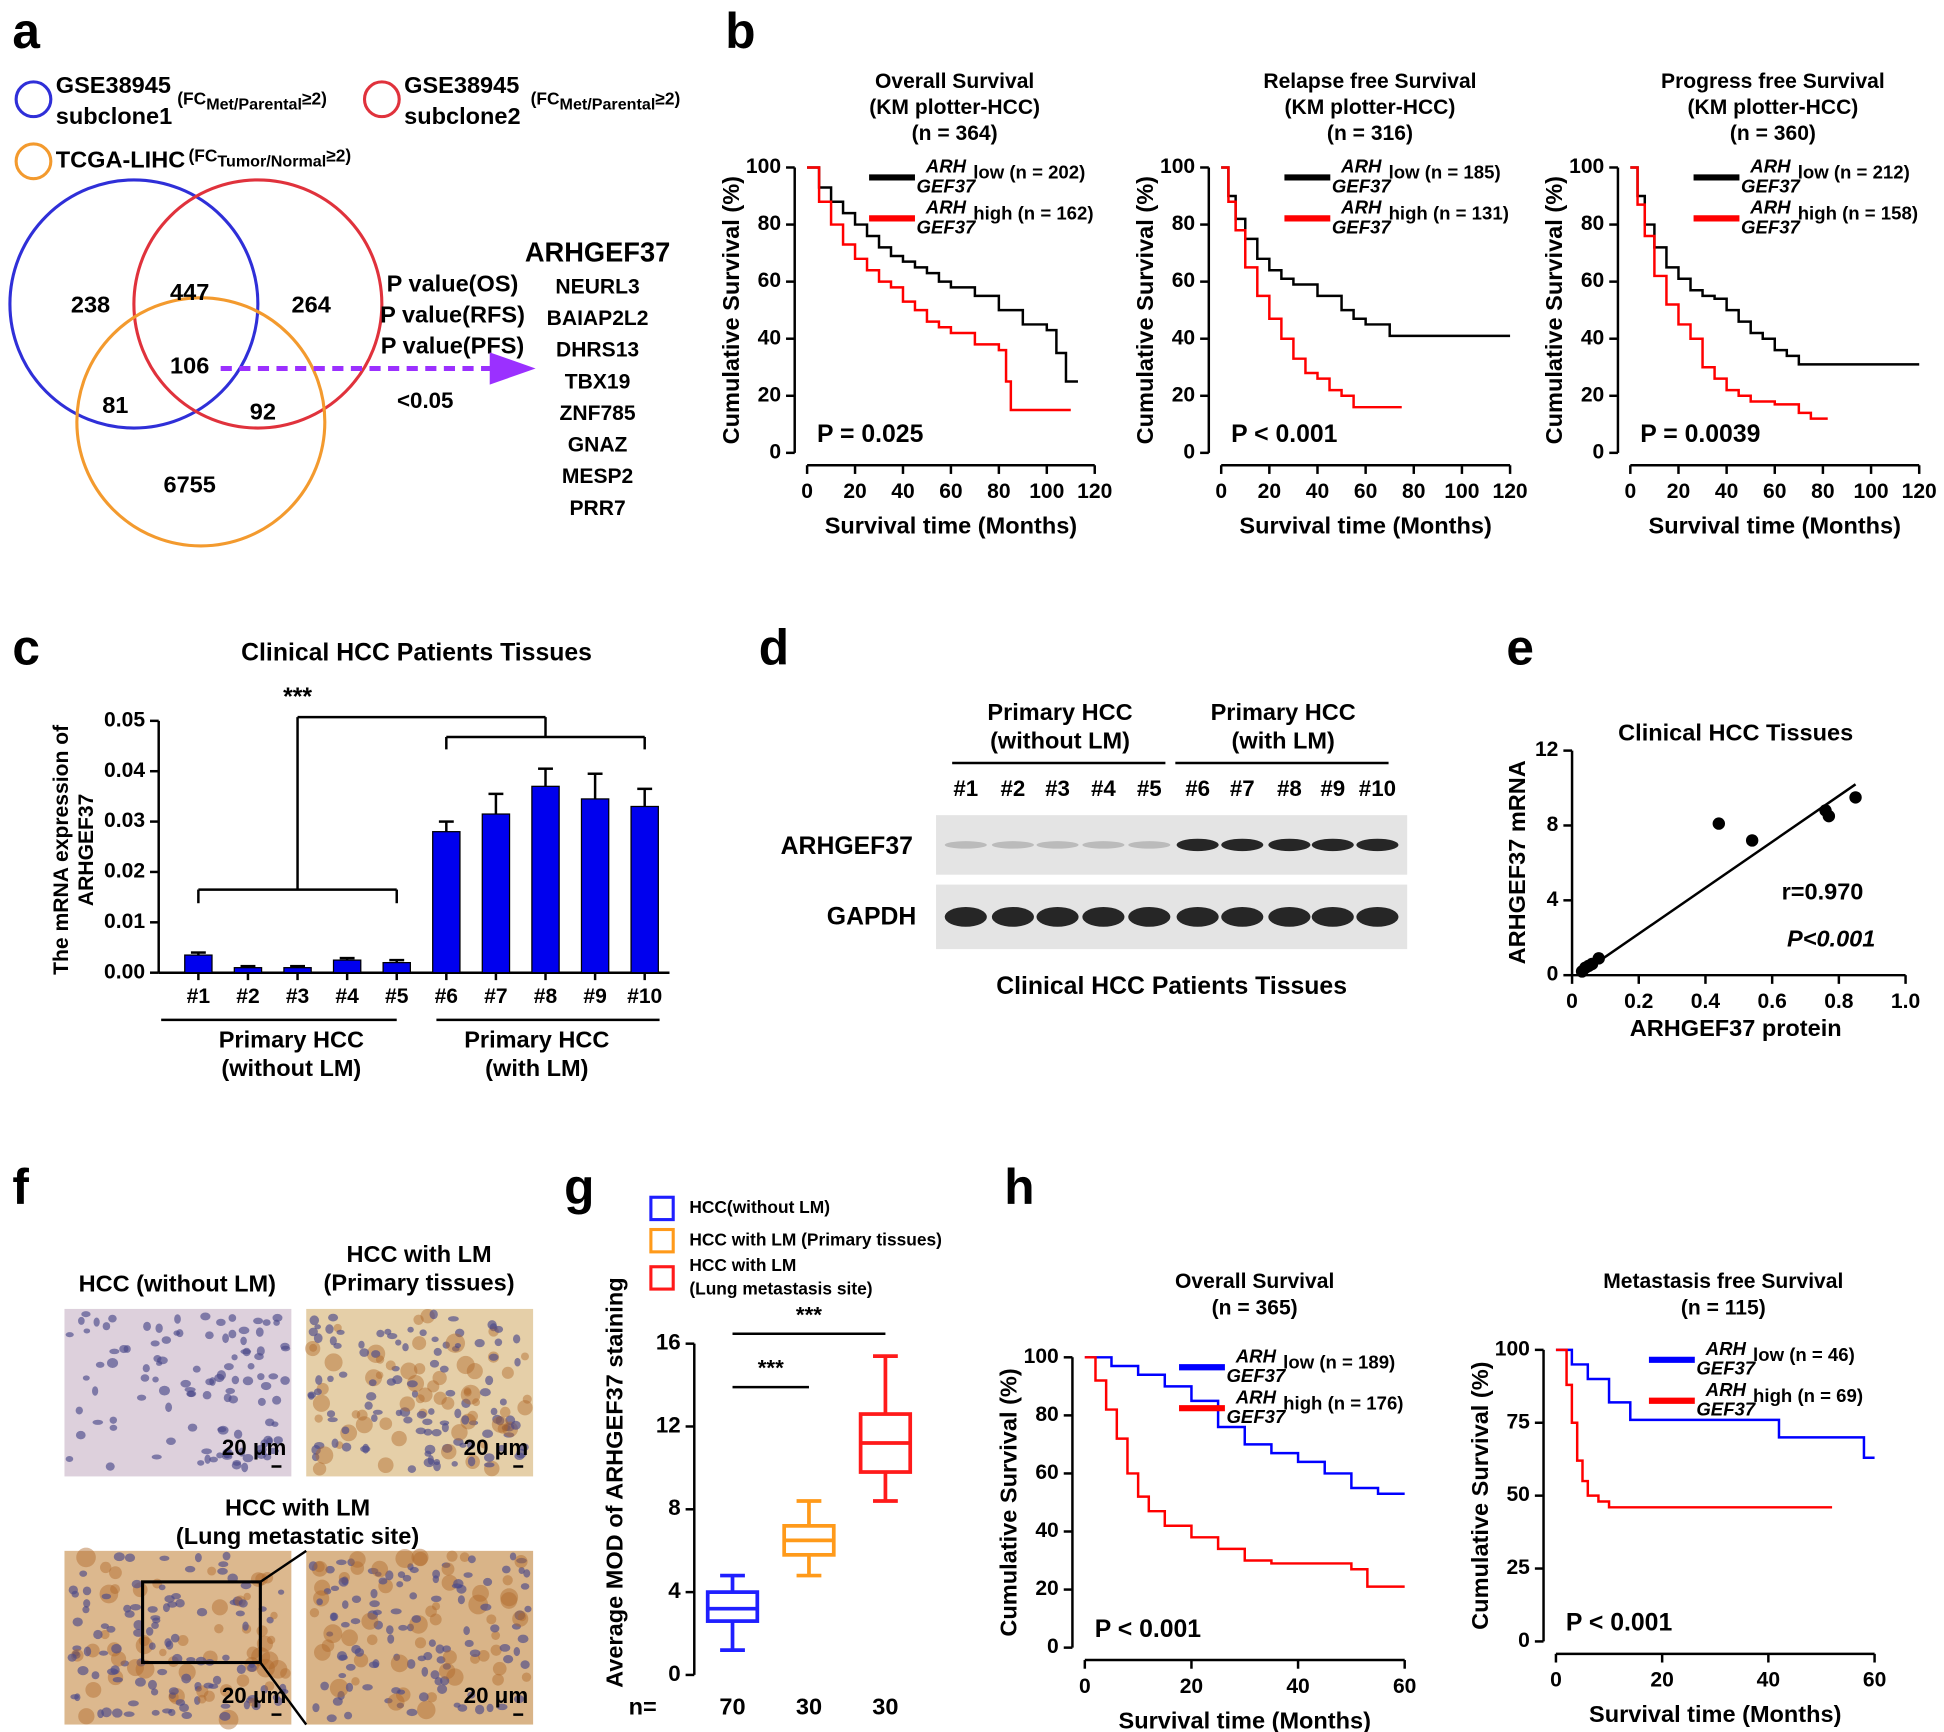 The image size is (1944, 1732). I want to click on set-name: TCGA-LIHC, so click(120, 160).